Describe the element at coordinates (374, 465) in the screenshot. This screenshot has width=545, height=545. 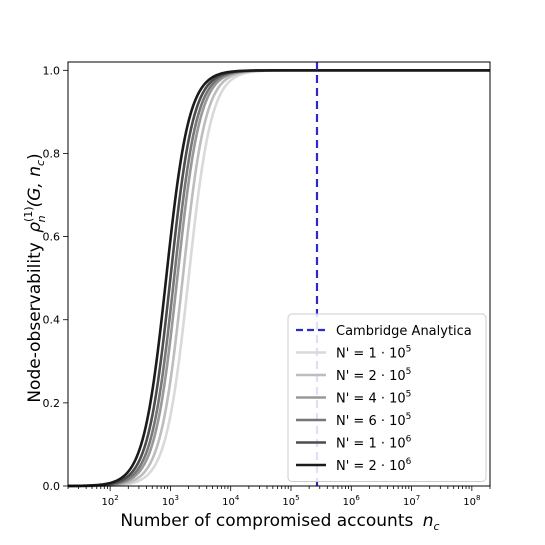
I see `legend-label: N' = 2 · 106` at that location.